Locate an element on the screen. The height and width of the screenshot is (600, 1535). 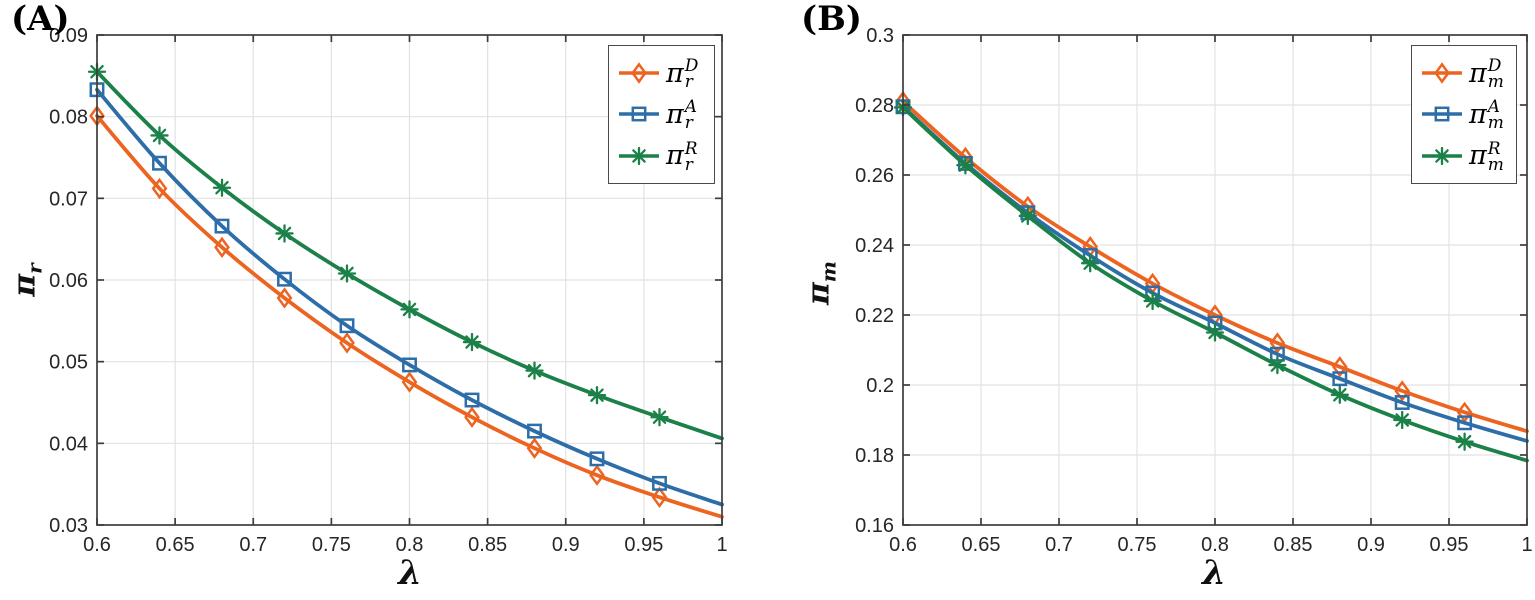
panel-b-y-axis-label: πm is located at coordinates (820, 283).